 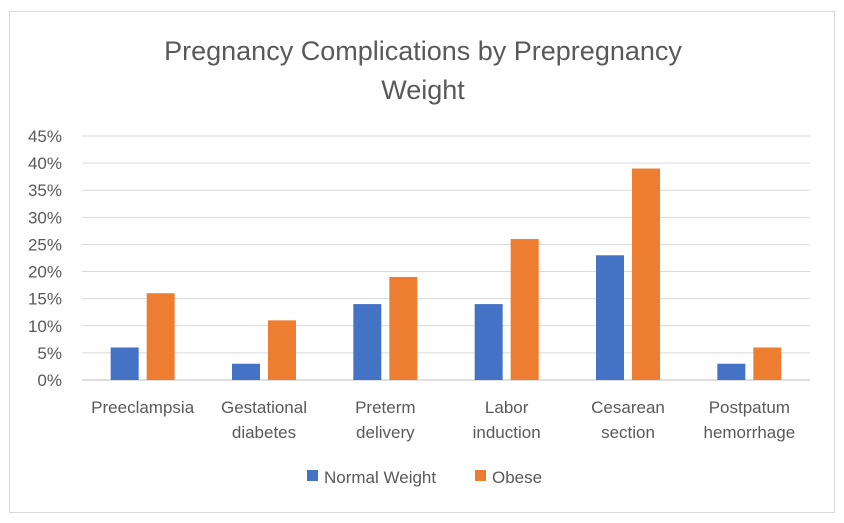 What do you see at coordinates (423, 90) in the screenshot?
I see `chart-title-line-2: Weight` at bounding box center [423, 90].